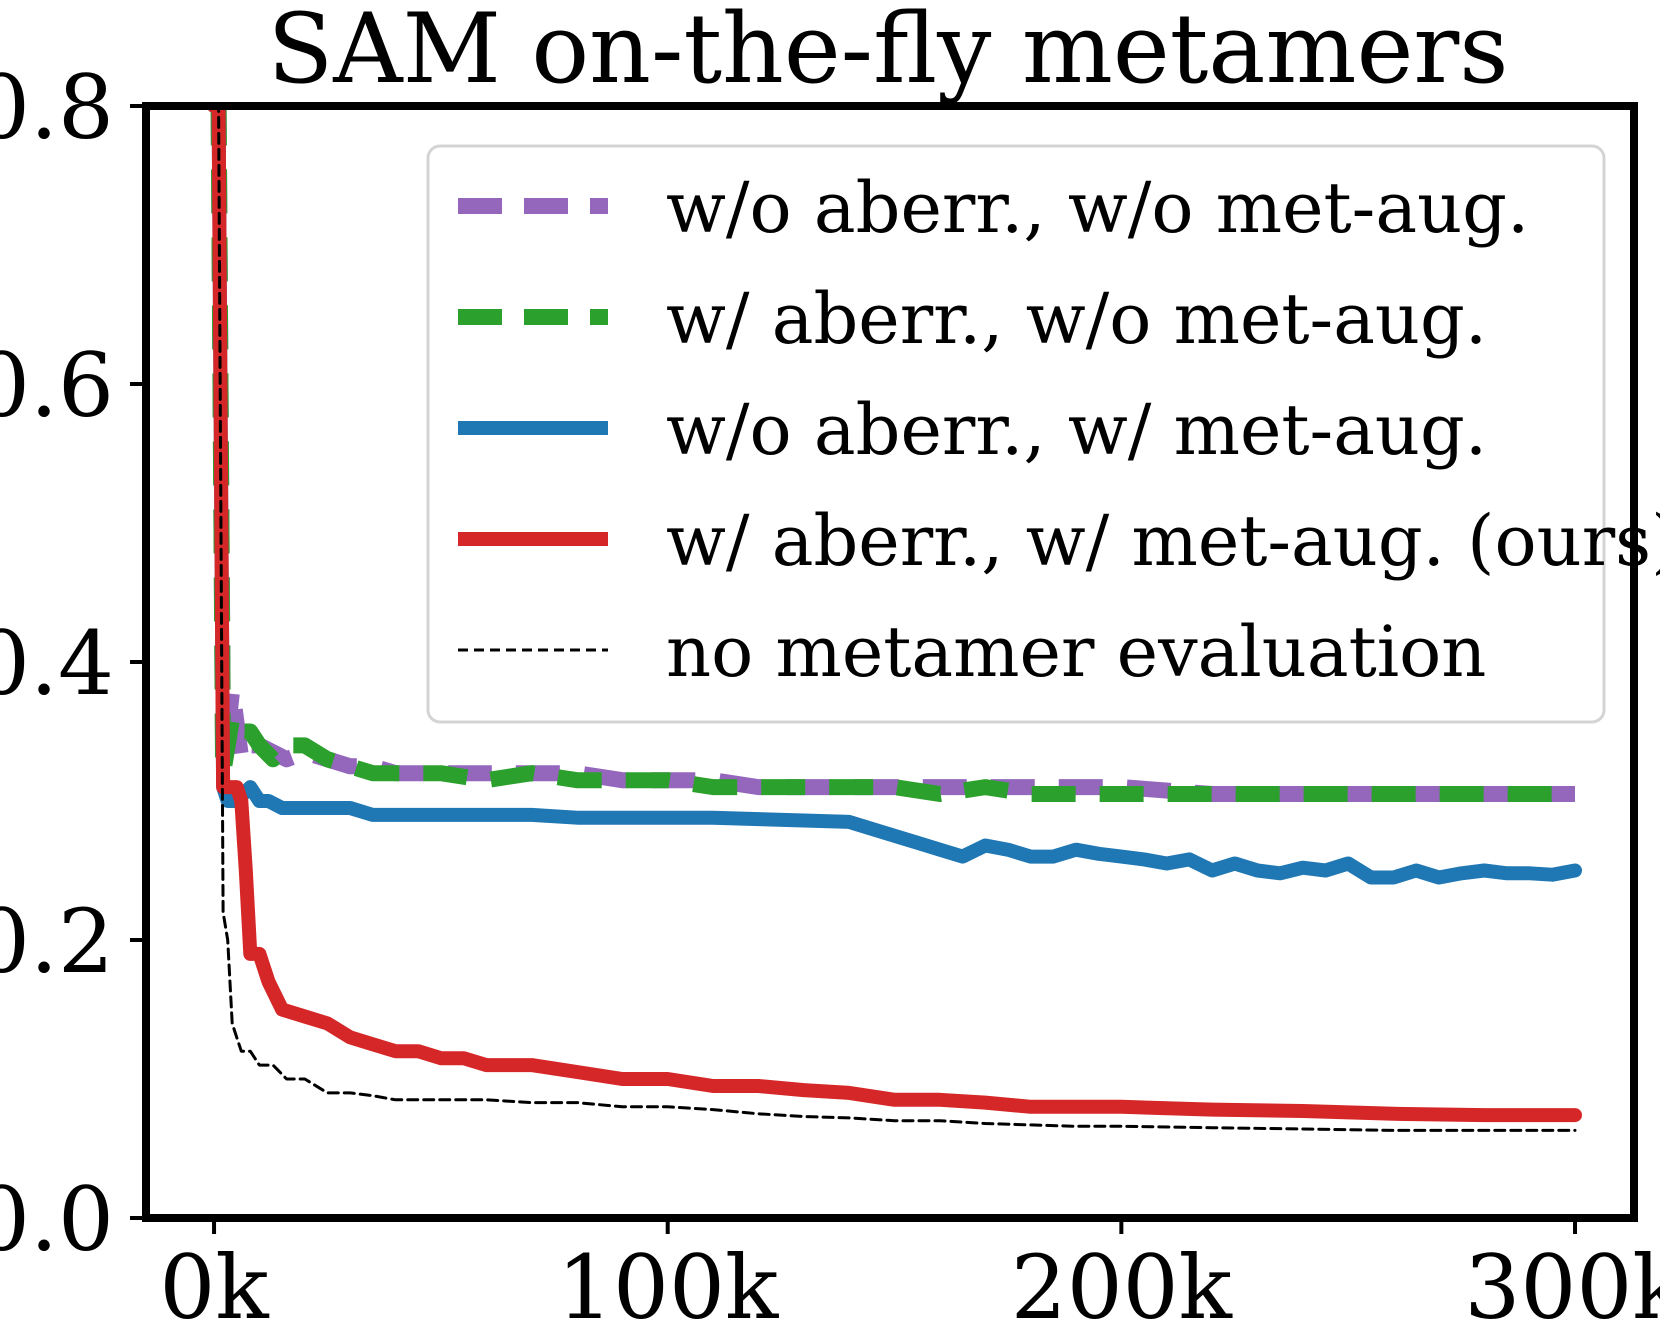 This screenshot has height=1339, width=1660. Describe the element at coordinates (1163, 541) in the screenshot. I see `legend-label-4: w/ aberr., w/ met-aug. (ours)` at that location.